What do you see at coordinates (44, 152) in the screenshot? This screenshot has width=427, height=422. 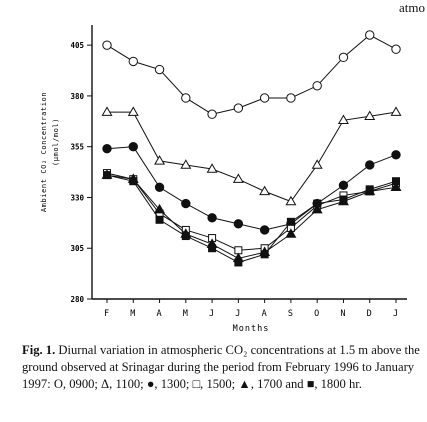 I see `y-axis-label: Ambient CO₂ Concentration` at bounding box center [44, 152].